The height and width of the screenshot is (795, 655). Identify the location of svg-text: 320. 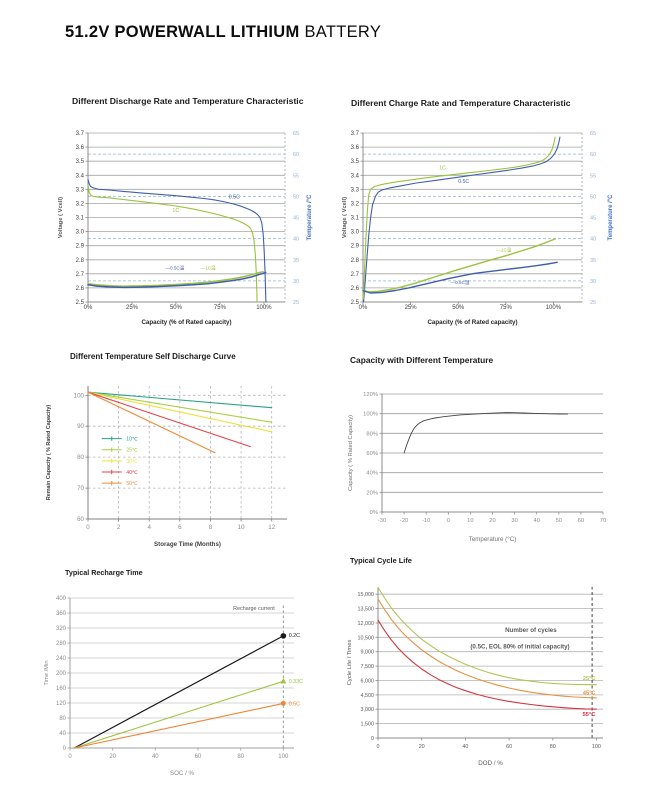
(61, 629).